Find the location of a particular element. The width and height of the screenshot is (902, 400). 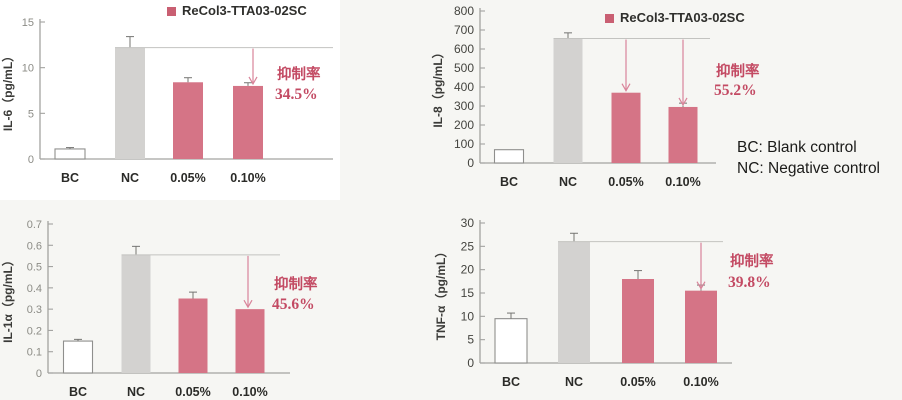

y-tick-label: 300 is located at coordinates (464, 106).